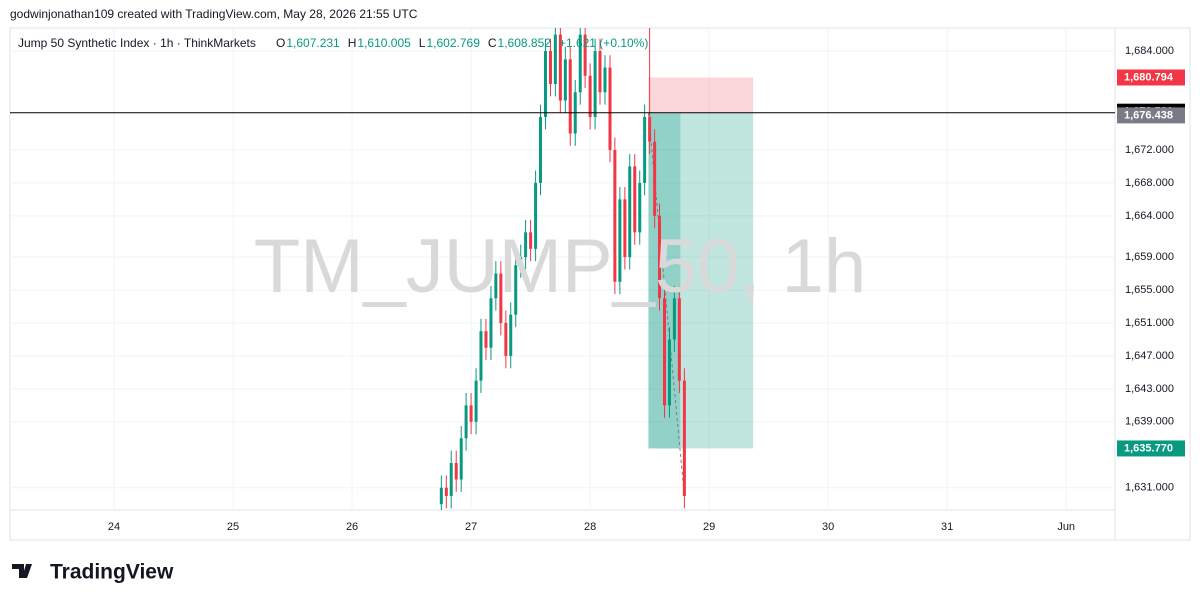 This screenshot has height=603, width=1200. What do you see at coordinates (233, 527) in the screenshot?
I see `x-tick-label: 25` at bounding box center [233, 527].